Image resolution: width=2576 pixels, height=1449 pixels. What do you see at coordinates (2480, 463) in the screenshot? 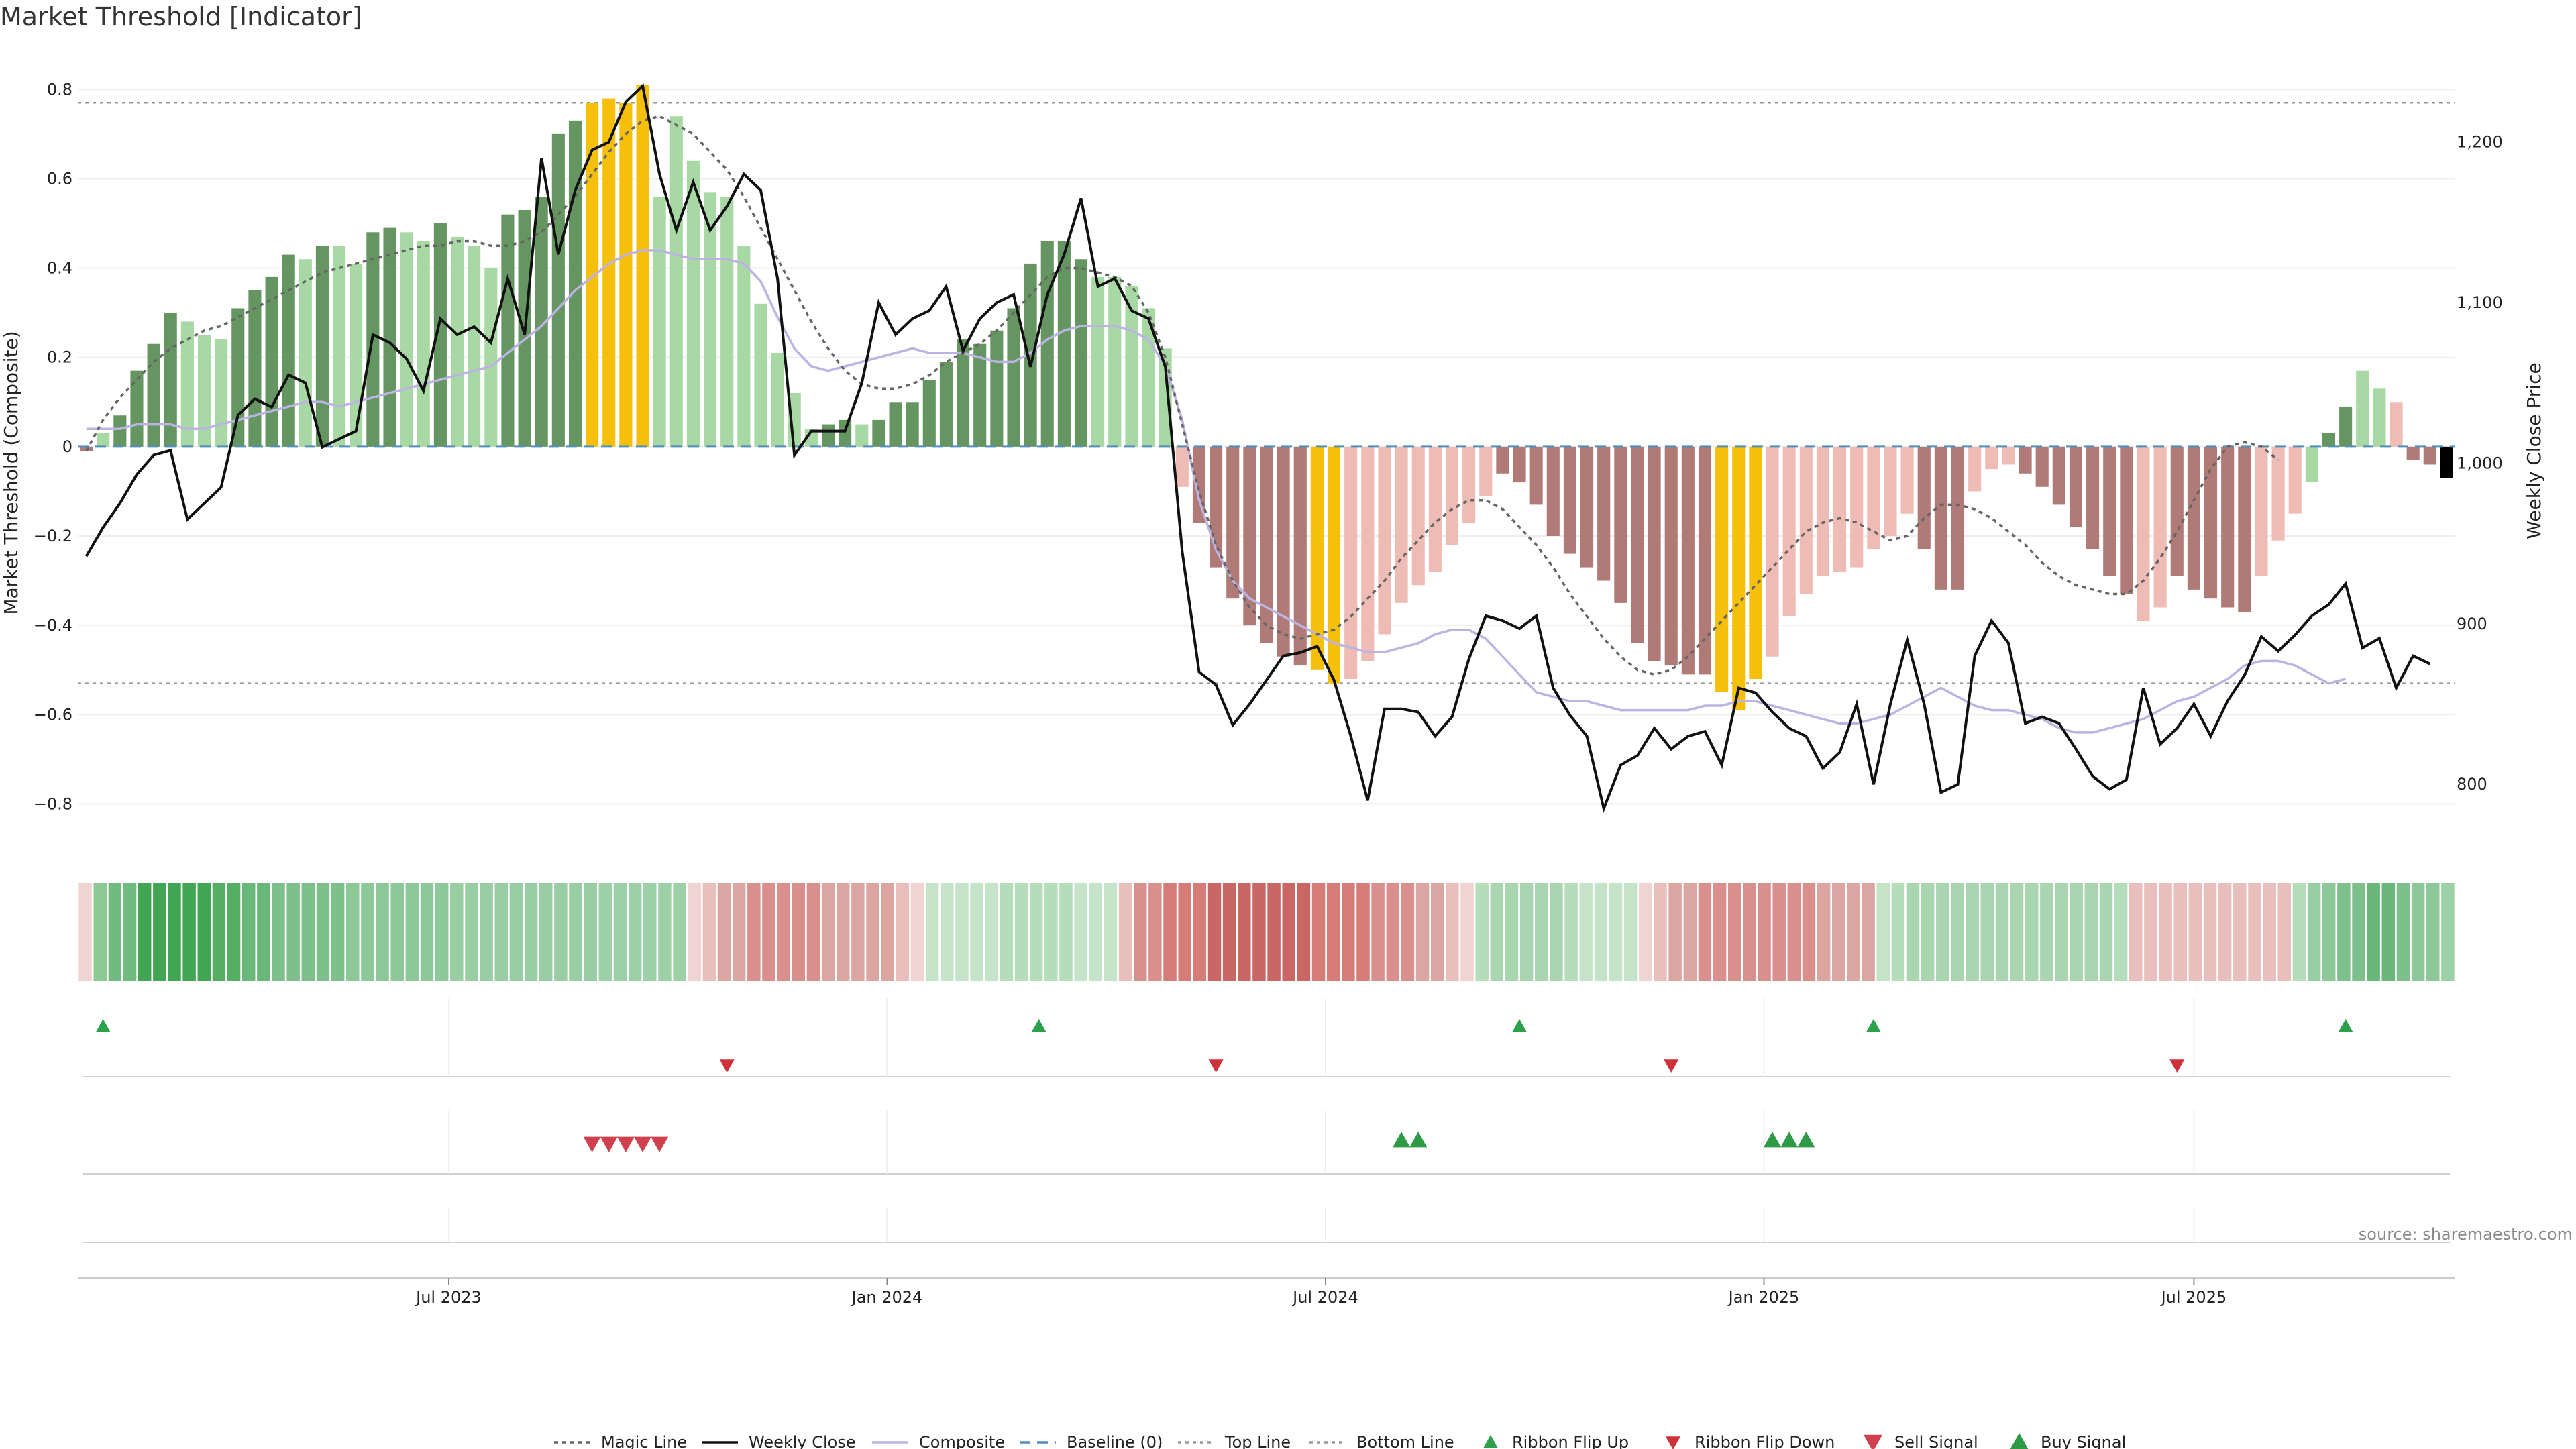
I see `y-axis-right: 1,200 1,100 1,000 900 800` at bounding box center [2480, 463].